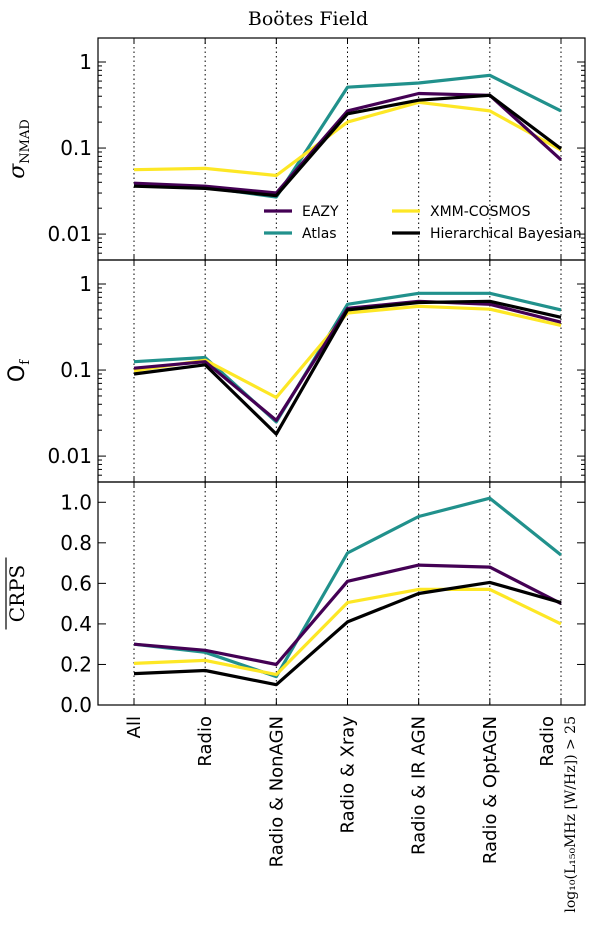  I want to click on legend-item: Atlas, so click(300, 234).